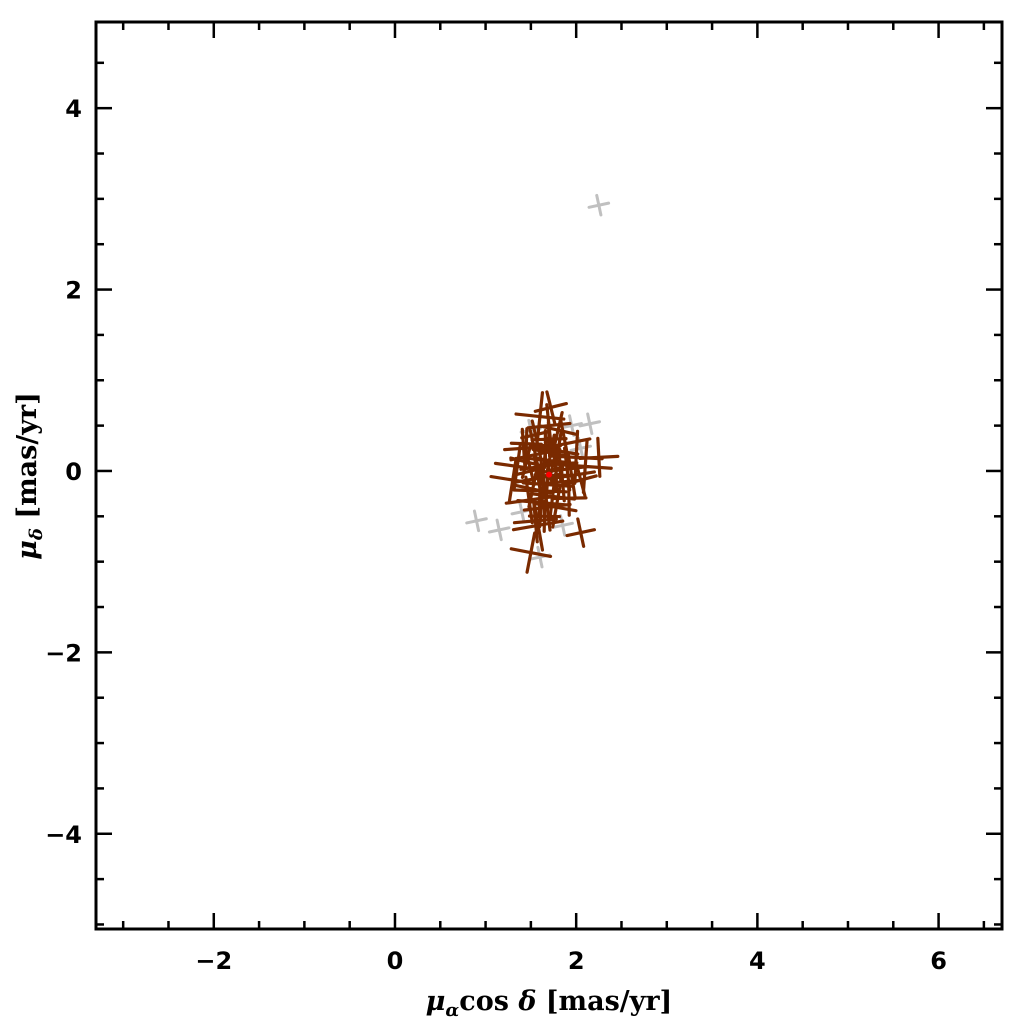 The image size is (1024, 1024). Describe the element at coordinates (938, 961) in the screenshot. I see `x-tick-label: 6` at that location.